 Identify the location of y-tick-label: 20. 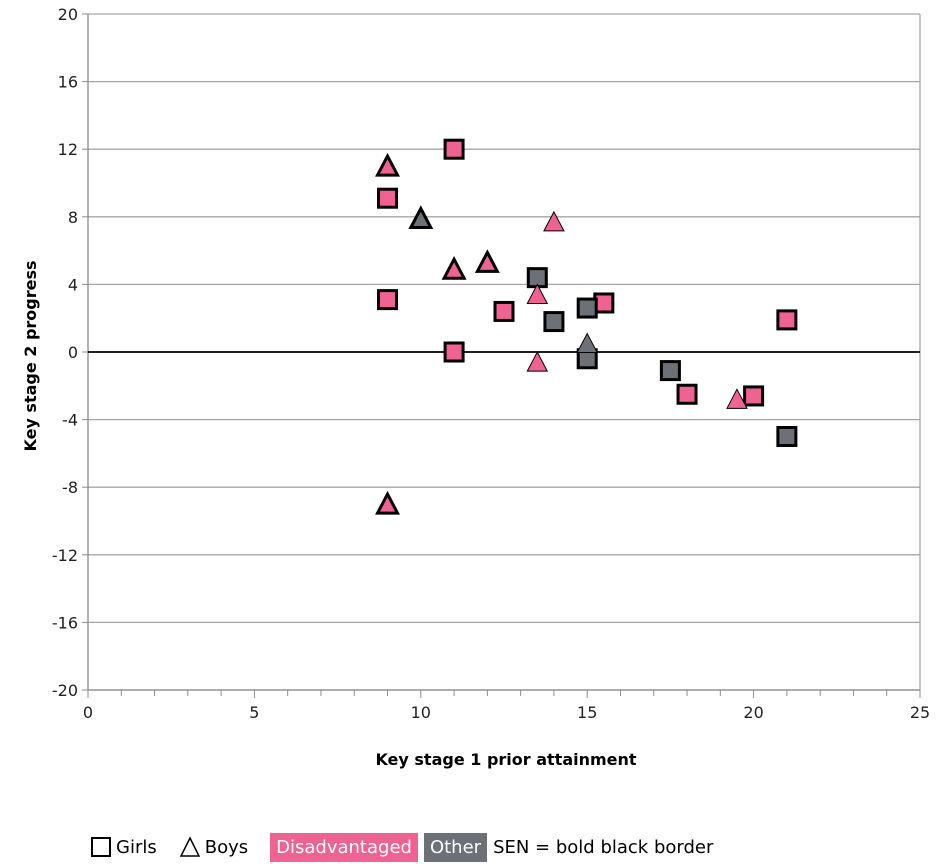
(68, 14).